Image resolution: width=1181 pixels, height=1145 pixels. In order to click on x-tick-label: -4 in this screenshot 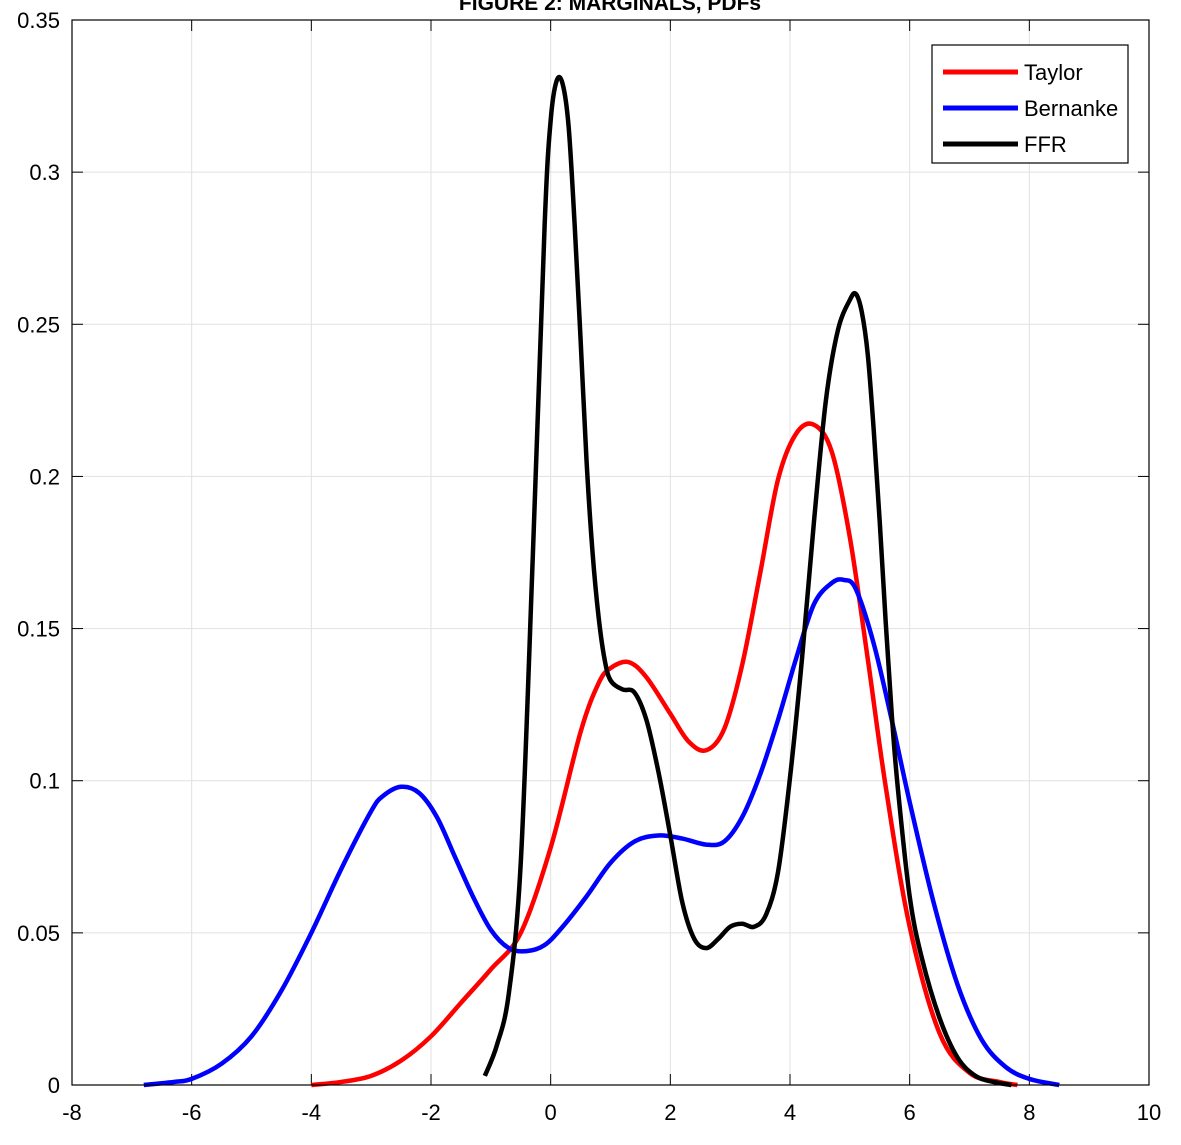, I will do `click(312, 1112)`.